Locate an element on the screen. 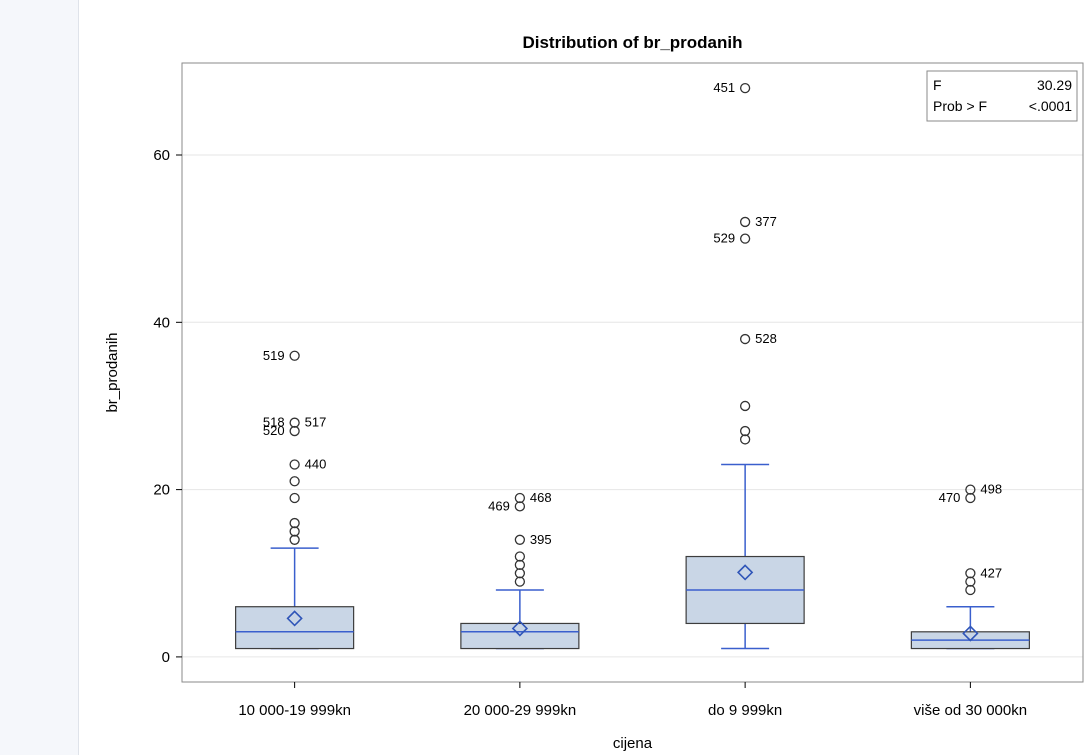 The image size is (1087, 755). outlier-label: 451 is located at coordinates (724, 87).